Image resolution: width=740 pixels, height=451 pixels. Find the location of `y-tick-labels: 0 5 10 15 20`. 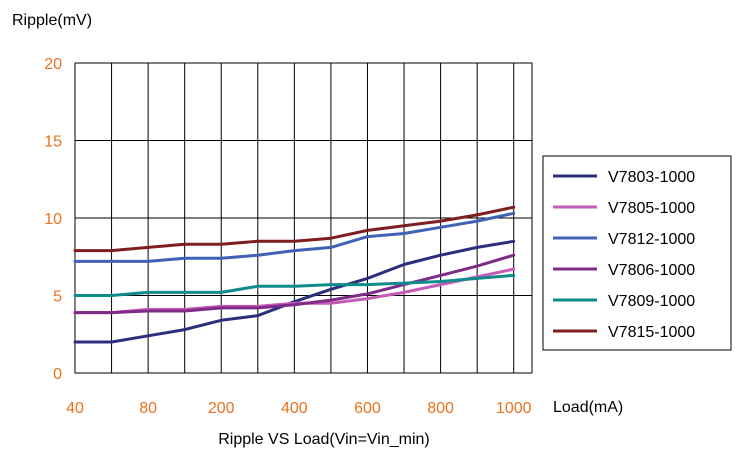

y-tick-labels: 0 5 10 15 20 is located at coordinates (53, 219).